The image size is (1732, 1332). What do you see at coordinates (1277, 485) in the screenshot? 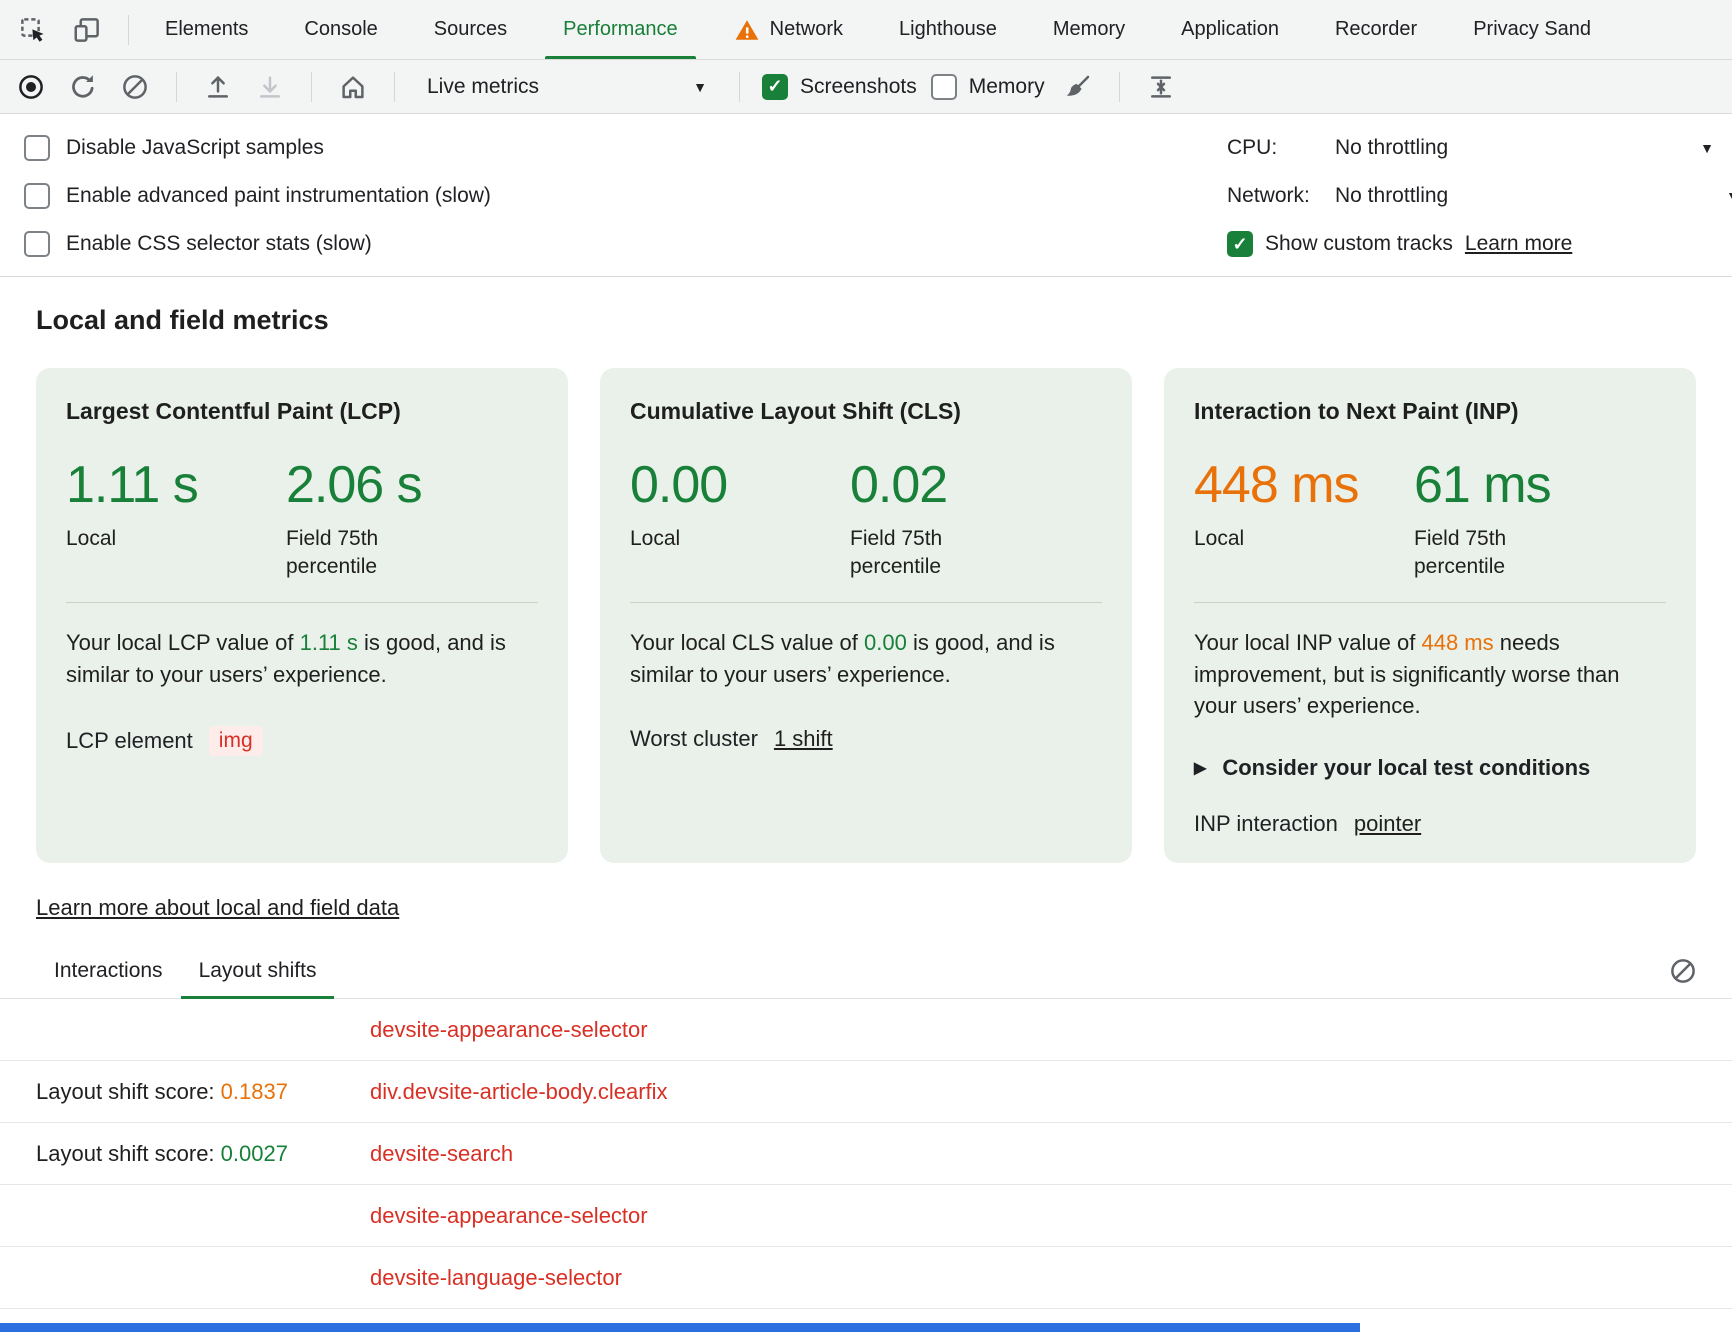
I see `inp-local-value: 448 ms` at bounding box center [1277, 485].